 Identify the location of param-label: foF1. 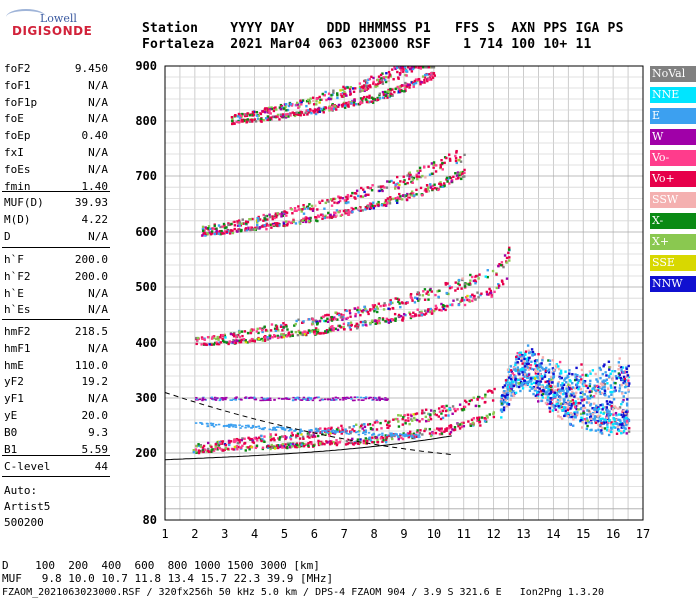
(17, 85).